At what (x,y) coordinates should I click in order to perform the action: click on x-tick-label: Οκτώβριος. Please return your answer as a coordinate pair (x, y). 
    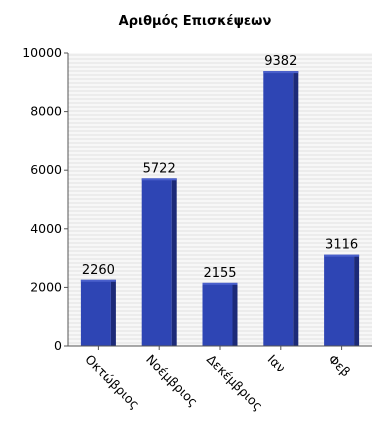
    Looking at the image, I should click on (112, 382).